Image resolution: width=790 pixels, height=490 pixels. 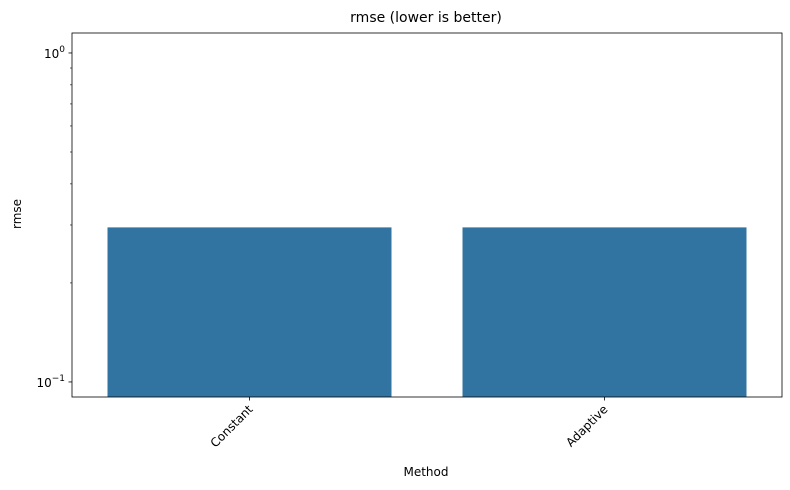 I want to click on bar-constant, so click(x=249, y=312).